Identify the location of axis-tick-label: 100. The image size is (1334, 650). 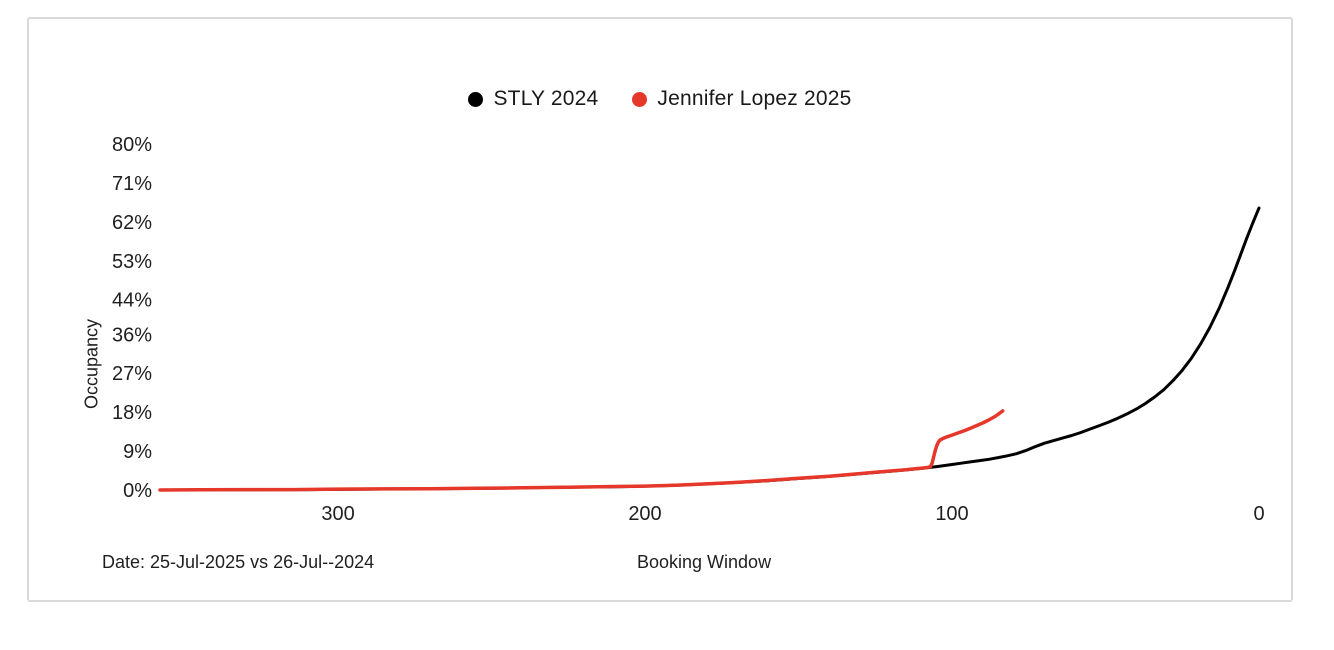
(951, 514).